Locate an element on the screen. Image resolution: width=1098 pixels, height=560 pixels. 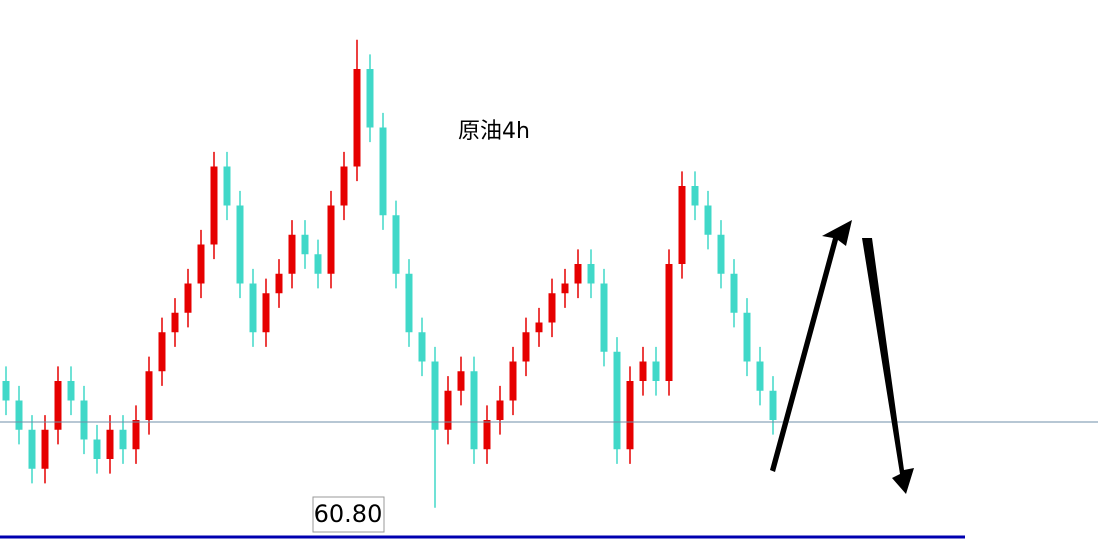
price-tag-label: 60.80 is located at coordinates (348, 514).